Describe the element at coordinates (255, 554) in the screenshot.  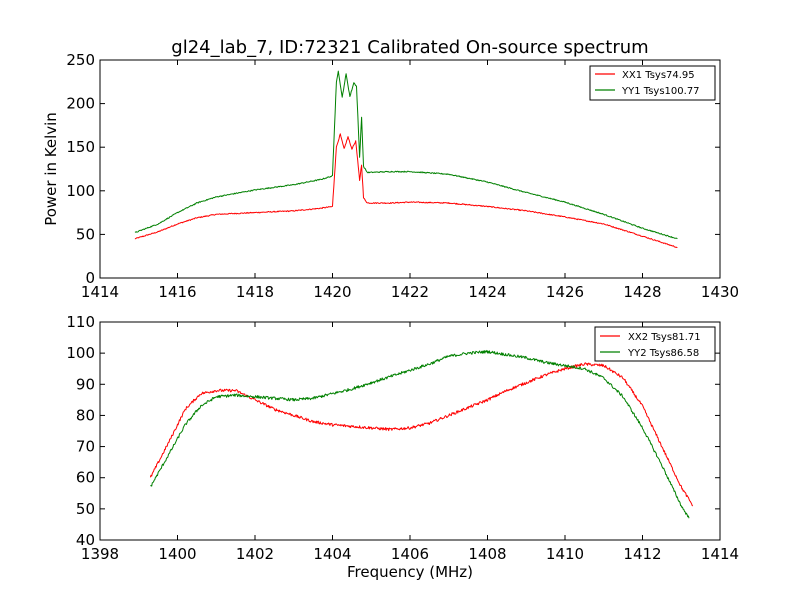
I see `x-tick-label: 1402` at that location.